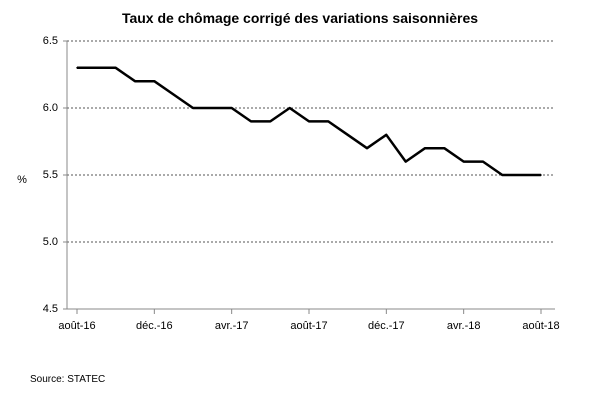 Image resolution: width=600 pixels, height=400 pixels. I want to click on y-axis-label: %, so click(22, 180).